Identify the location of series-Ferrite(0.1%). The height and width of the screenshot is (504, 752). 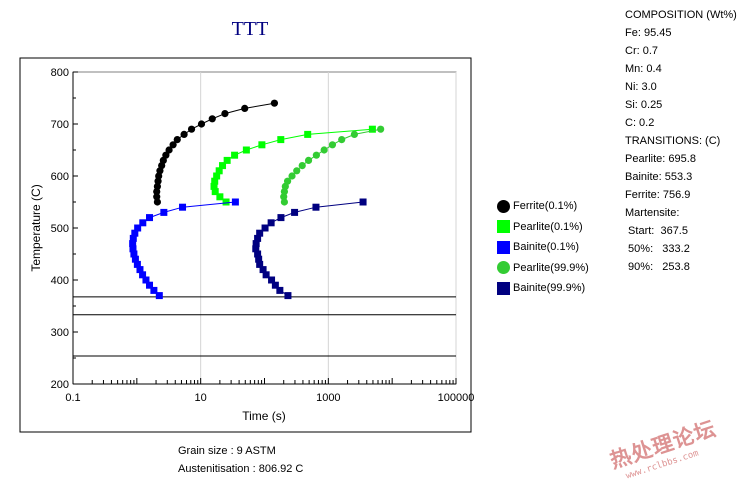
(216, 152).